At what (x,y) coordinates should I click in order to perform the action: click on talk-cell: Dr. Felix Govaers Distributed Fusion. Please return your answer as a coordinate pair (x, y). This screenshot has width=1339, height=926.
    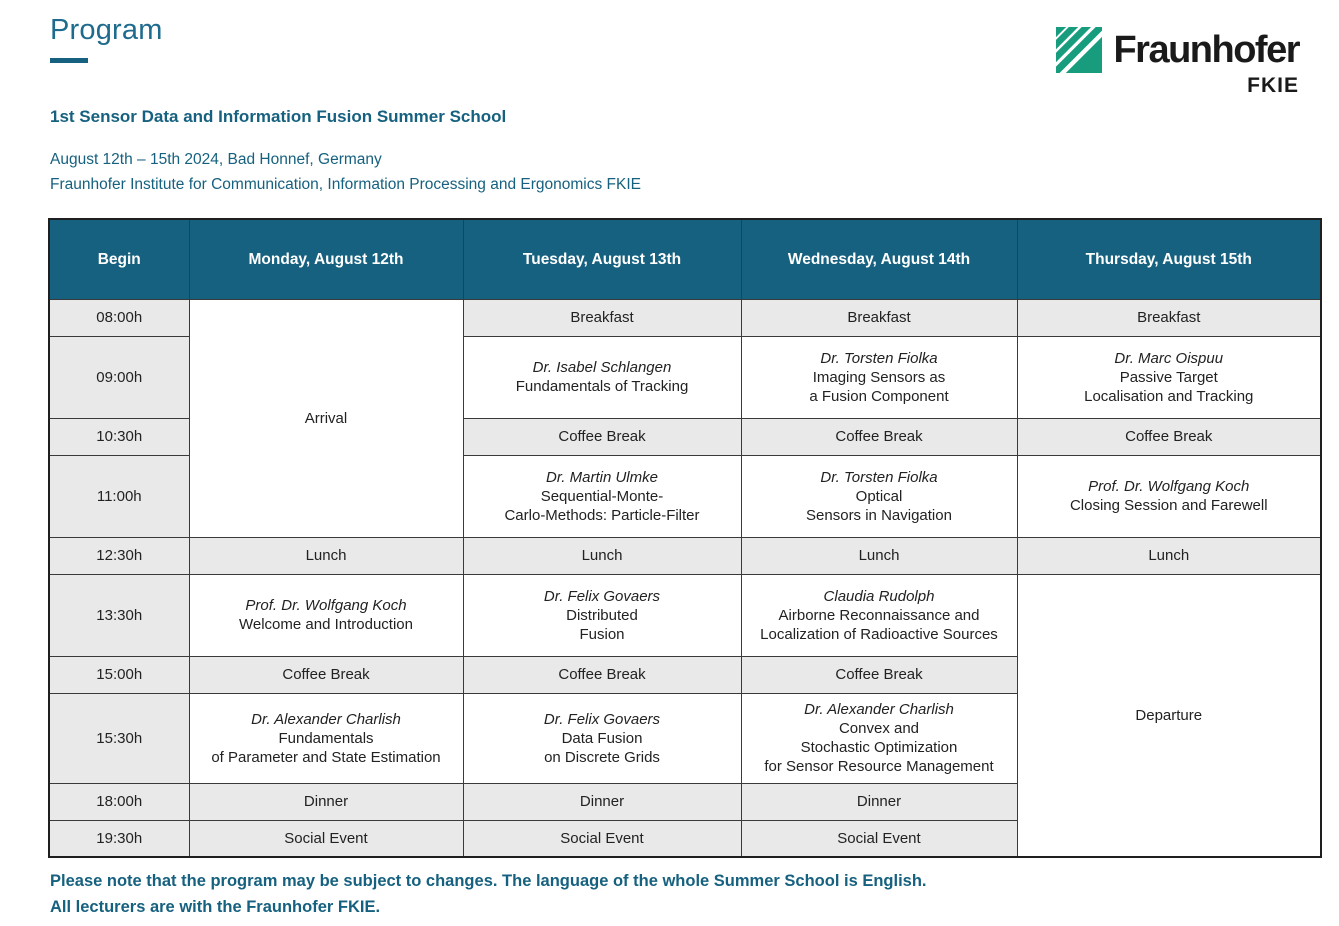
    Looking at the image, I should click on (602, 615).